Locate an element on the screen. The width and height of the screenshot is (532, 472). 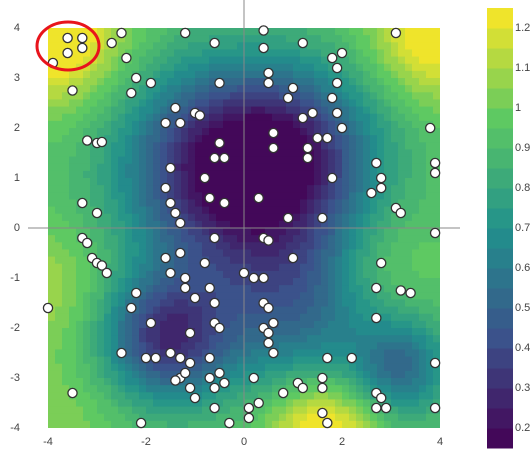
colorbar-band is located at coordinates (500, 198).